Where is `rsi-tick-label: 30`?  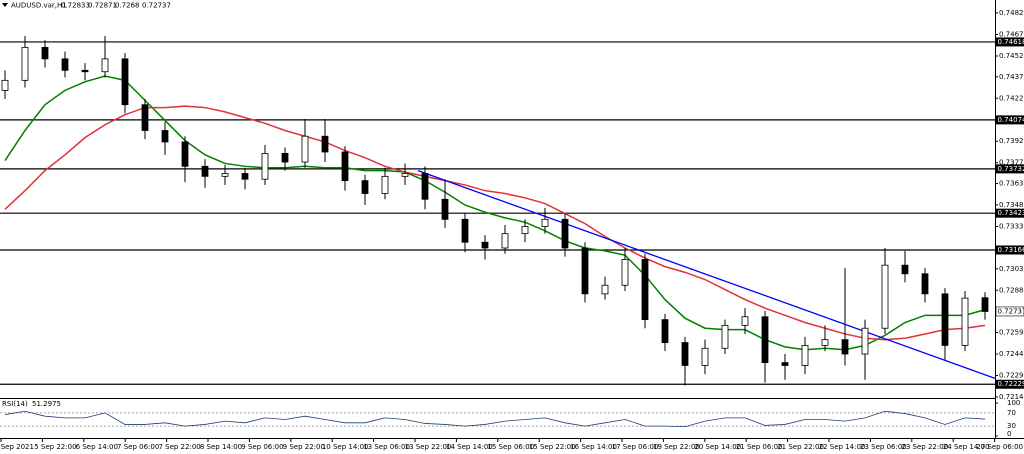 rsi-tick-label: 30 is located at coordinates (1011, 426).